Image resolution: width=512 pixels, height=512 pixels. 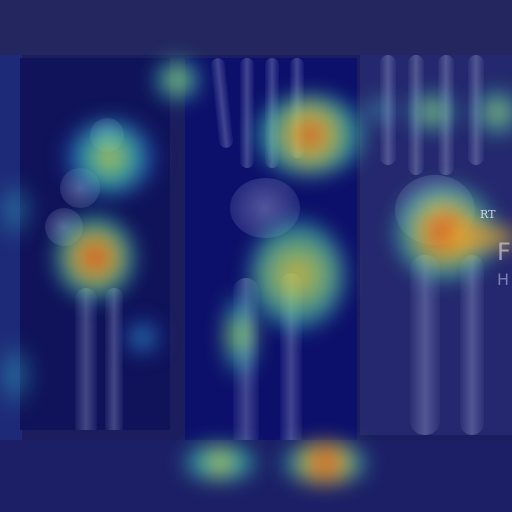 I want to click on side-marker-label: RT, so click(x=488, y=214).